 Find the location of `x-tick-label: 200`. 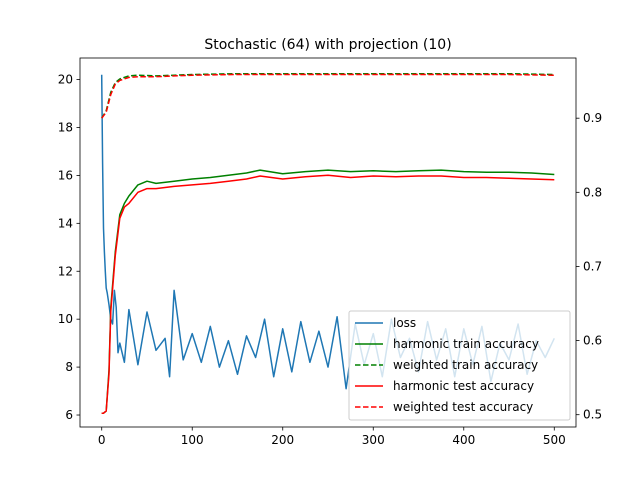

x-tick-label: 200 is located at coordinates (282, 440).